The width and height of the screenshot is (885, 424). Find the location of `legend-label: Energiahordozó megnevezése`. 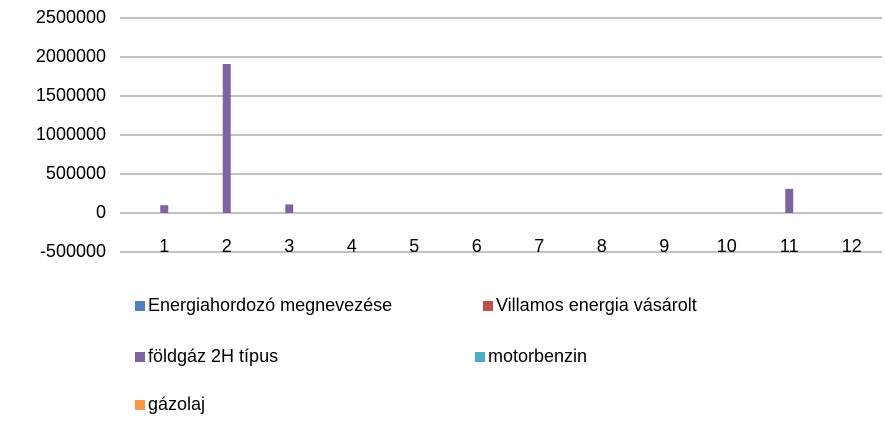

legend-label: Energiahordozó megnevezése is located at coordinates (270, 305).